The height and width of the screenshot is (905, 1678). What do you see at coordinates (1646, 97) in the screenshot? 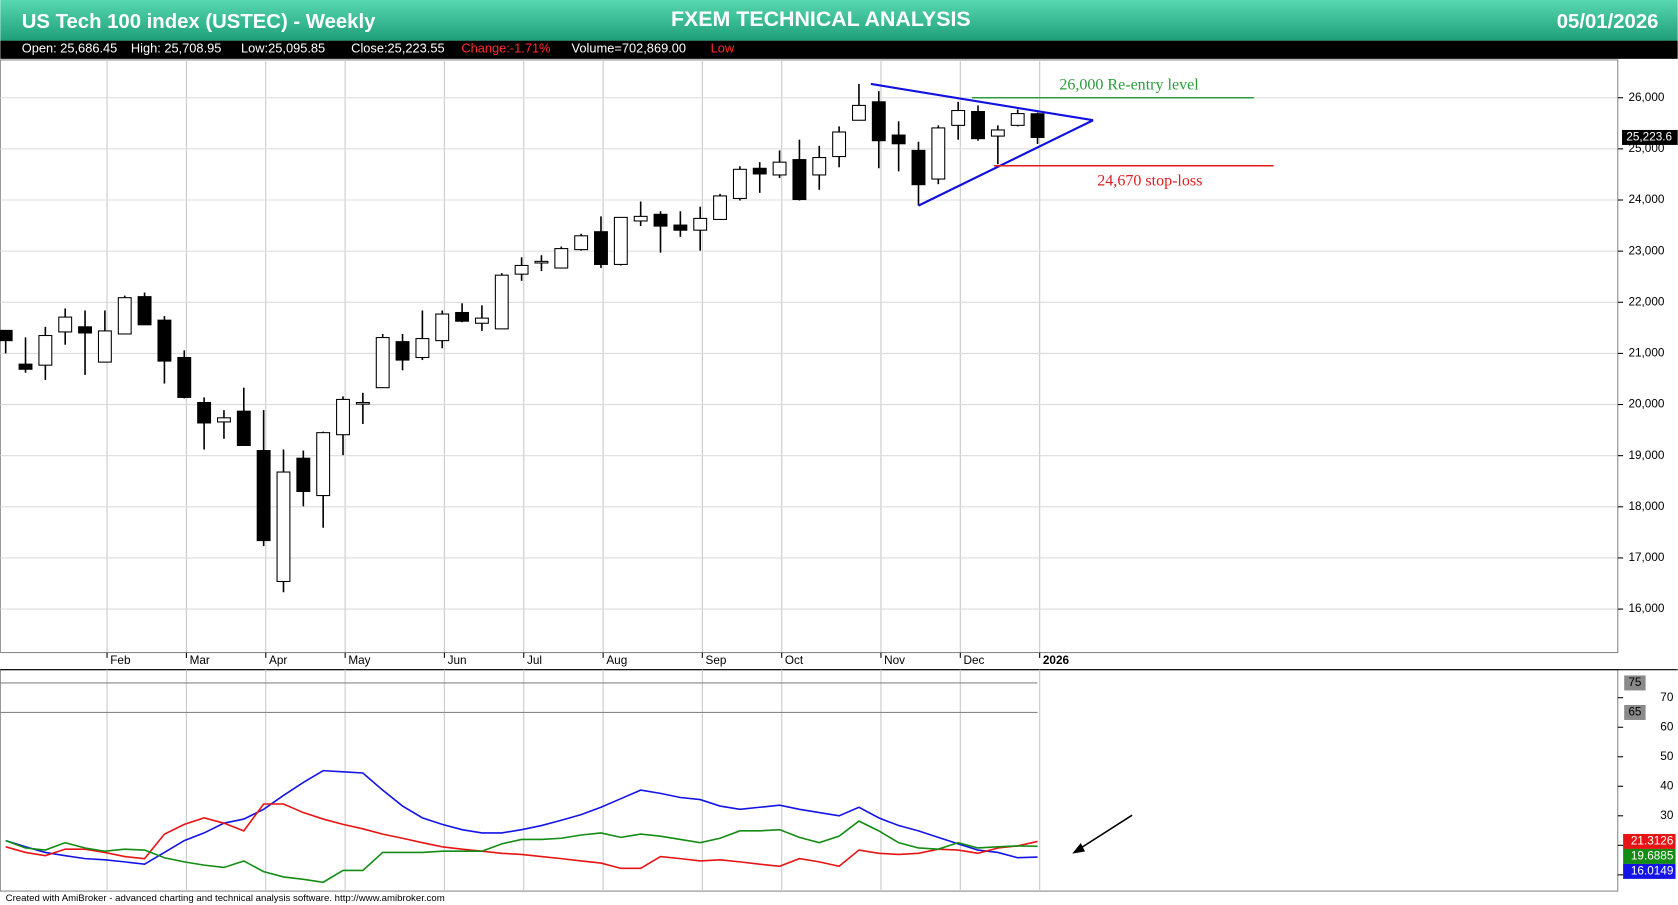
I see `y-tick-label: 26,000` at bounding box center [1646, 97].